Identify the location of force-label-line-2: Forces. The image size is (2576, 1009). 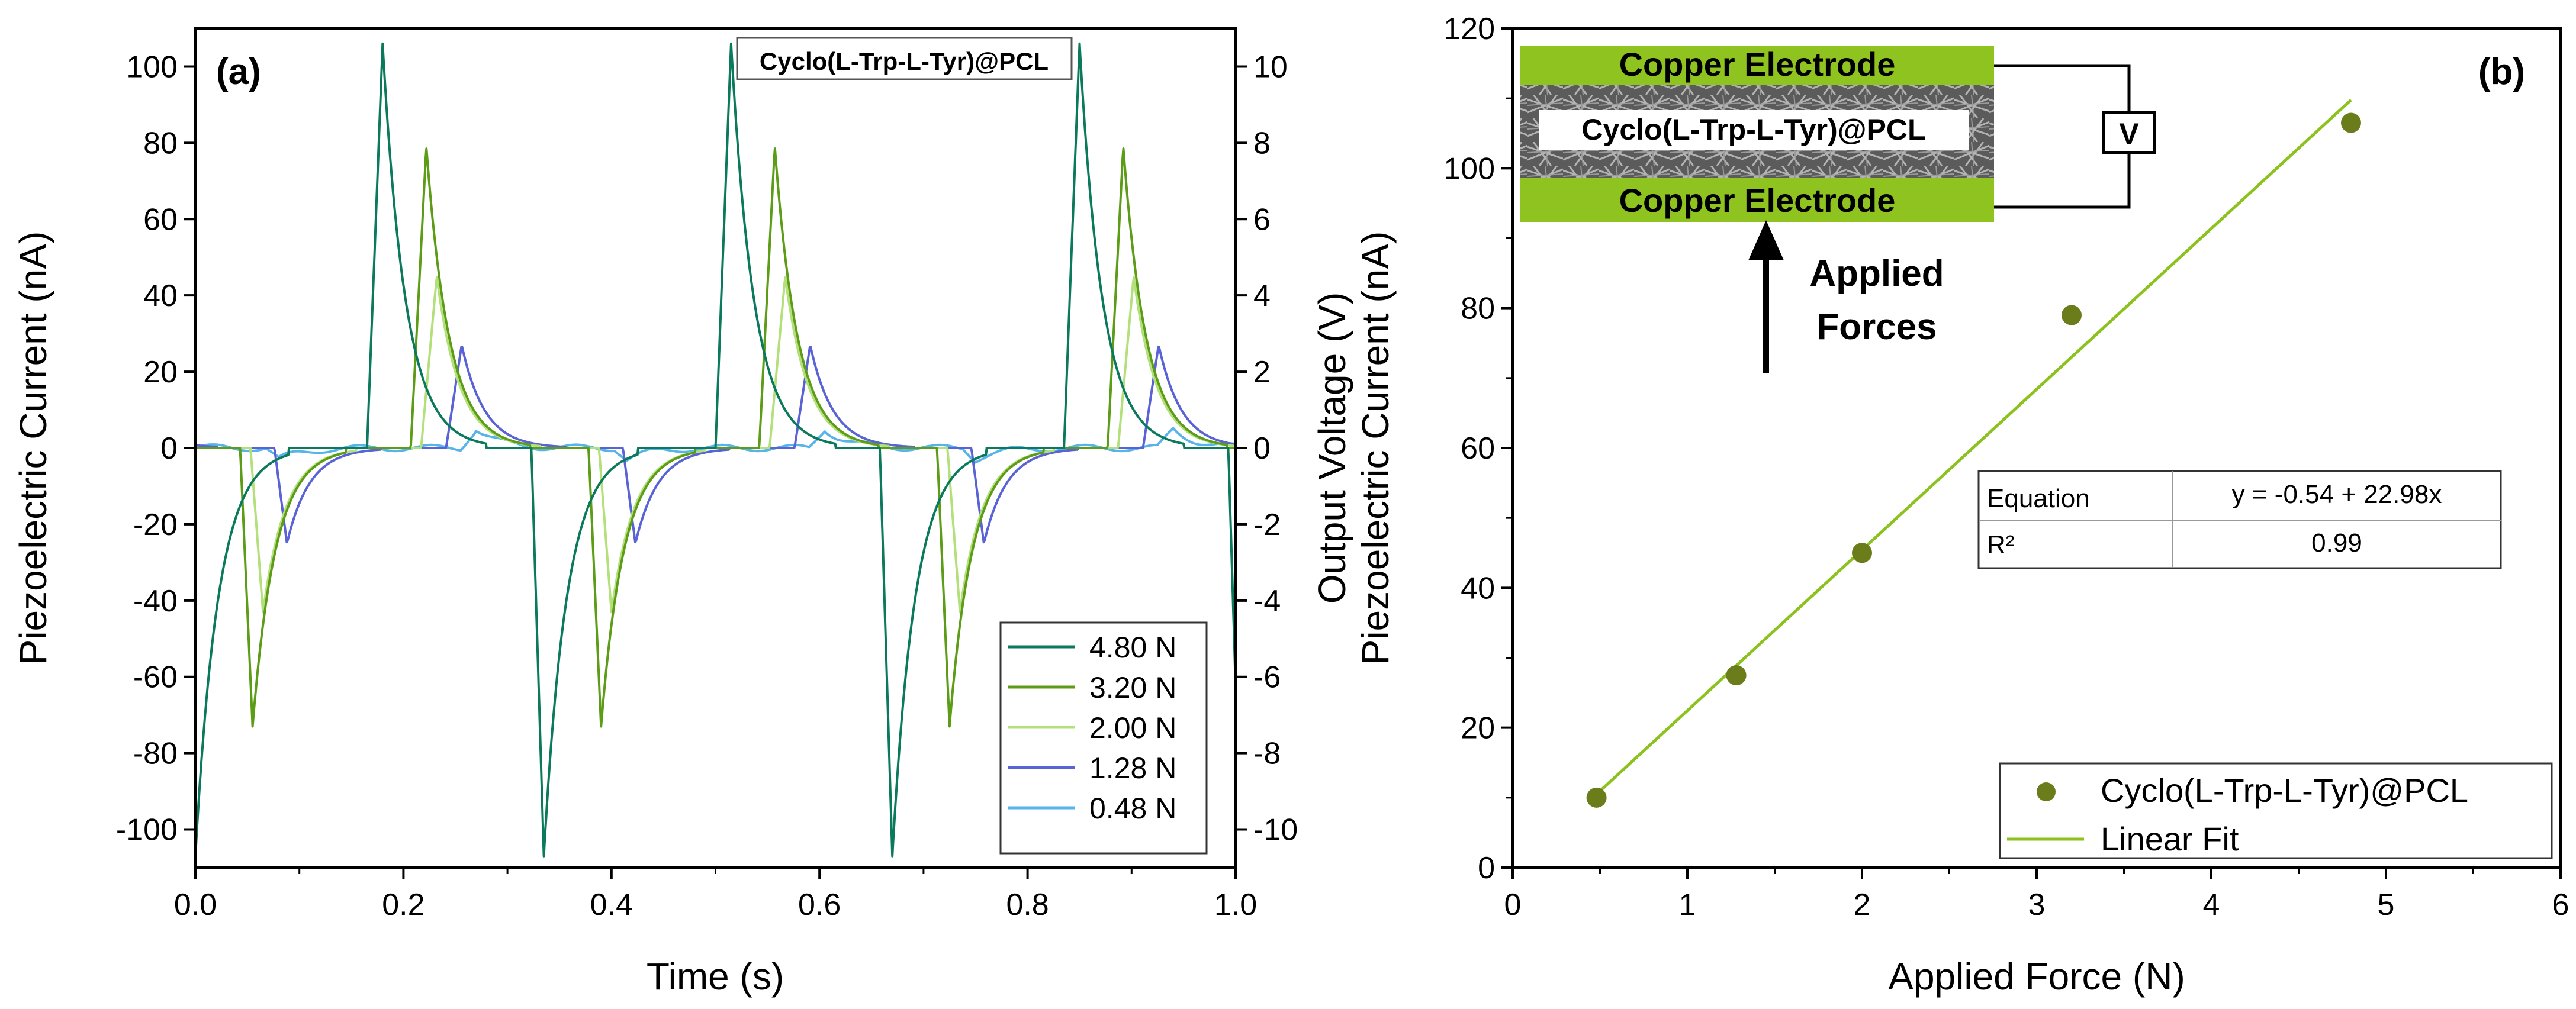
(1877, 327).